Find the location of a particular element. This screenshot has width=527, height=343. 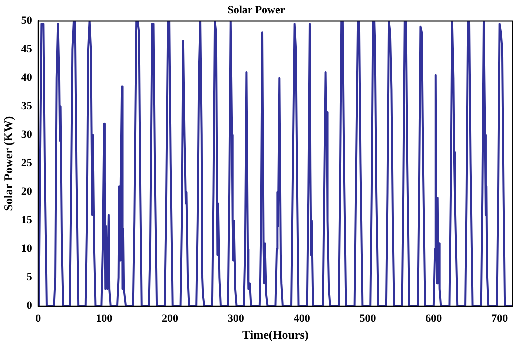

x-tick-label: 500 is located at coordinates (368, 318).